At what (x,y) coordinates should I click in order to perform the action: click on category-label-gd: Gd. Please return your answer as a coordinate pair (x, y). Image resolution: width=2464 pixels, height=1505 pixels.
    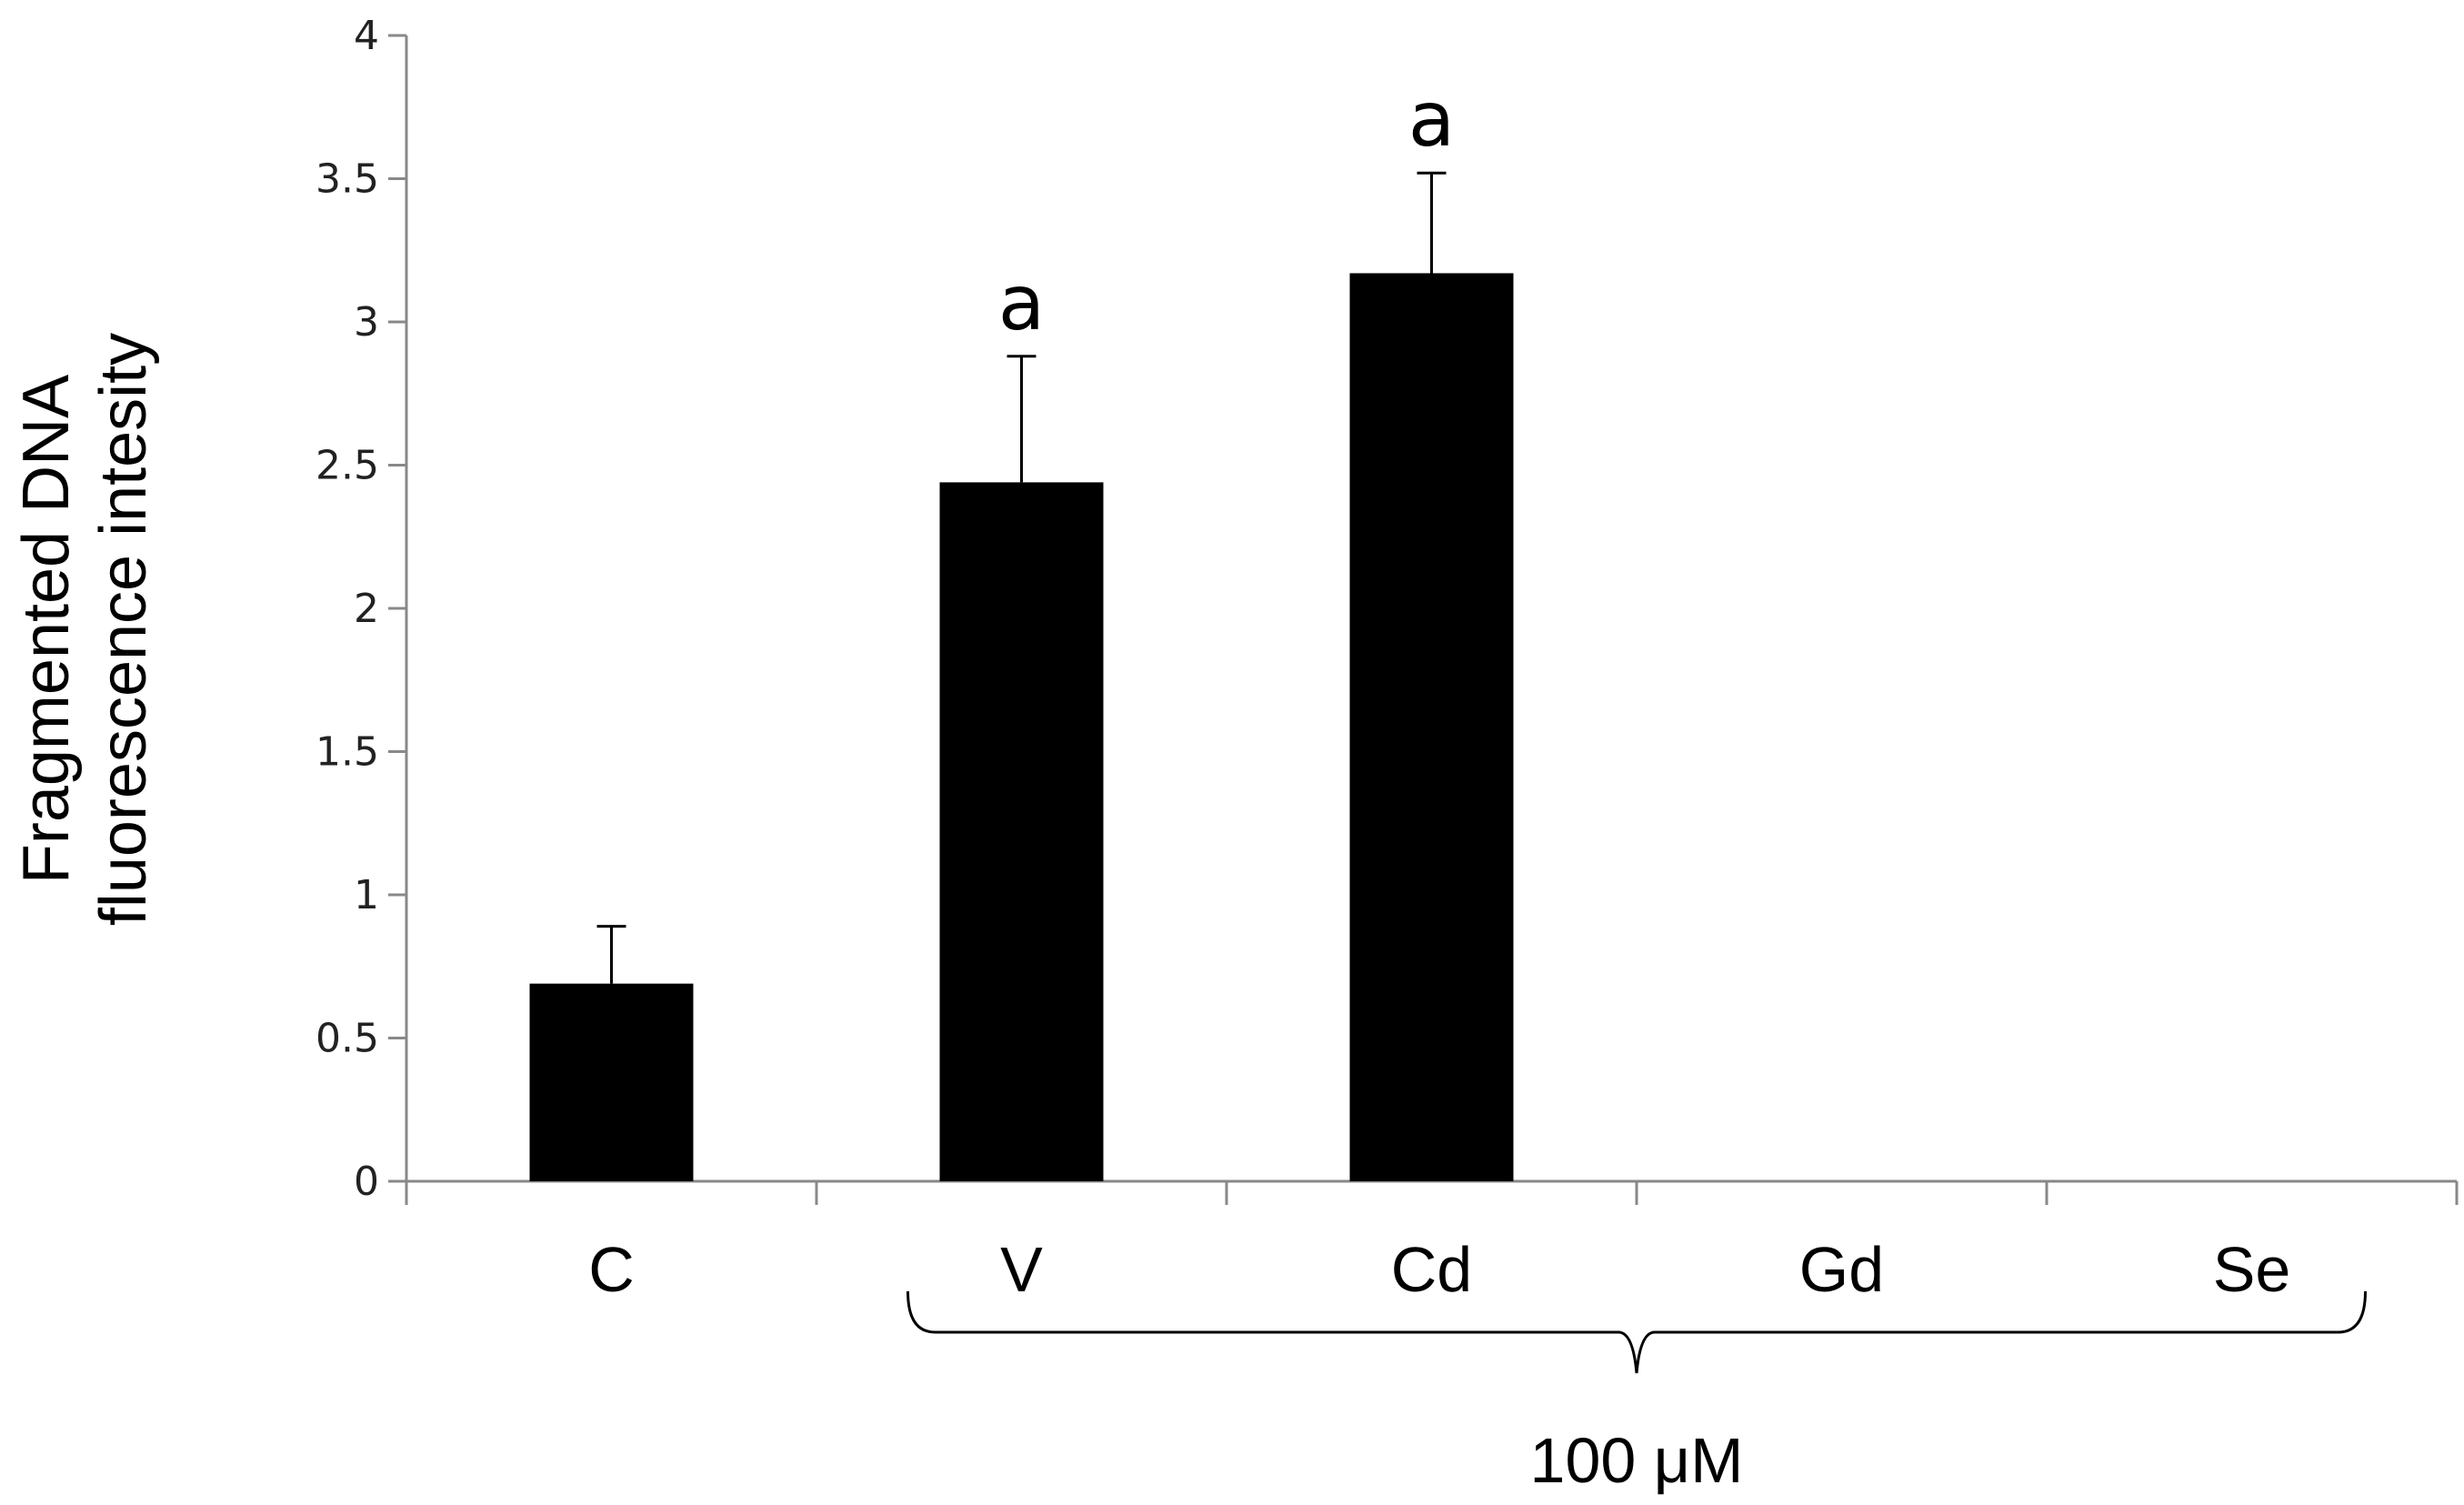
    Looking at the image, I should click on (1842, 1269).